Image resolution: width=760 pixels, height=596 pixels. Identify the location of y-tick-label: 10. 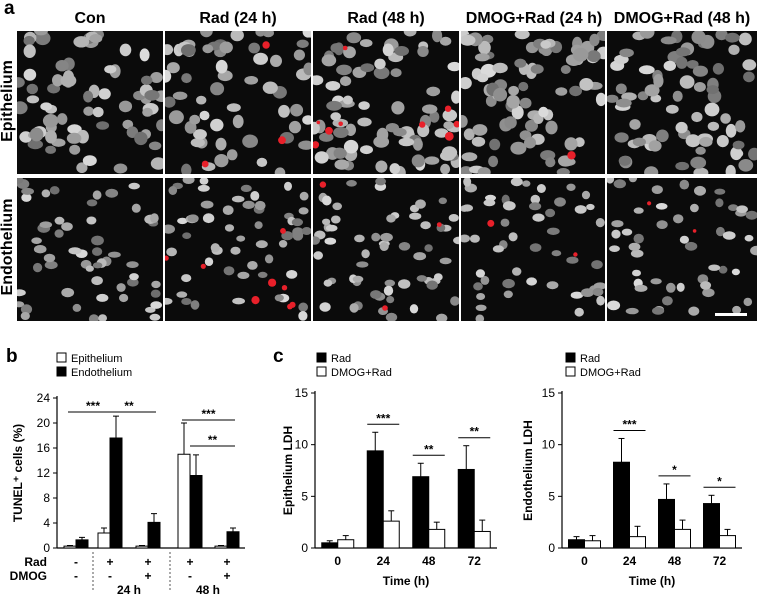
(549, 445).